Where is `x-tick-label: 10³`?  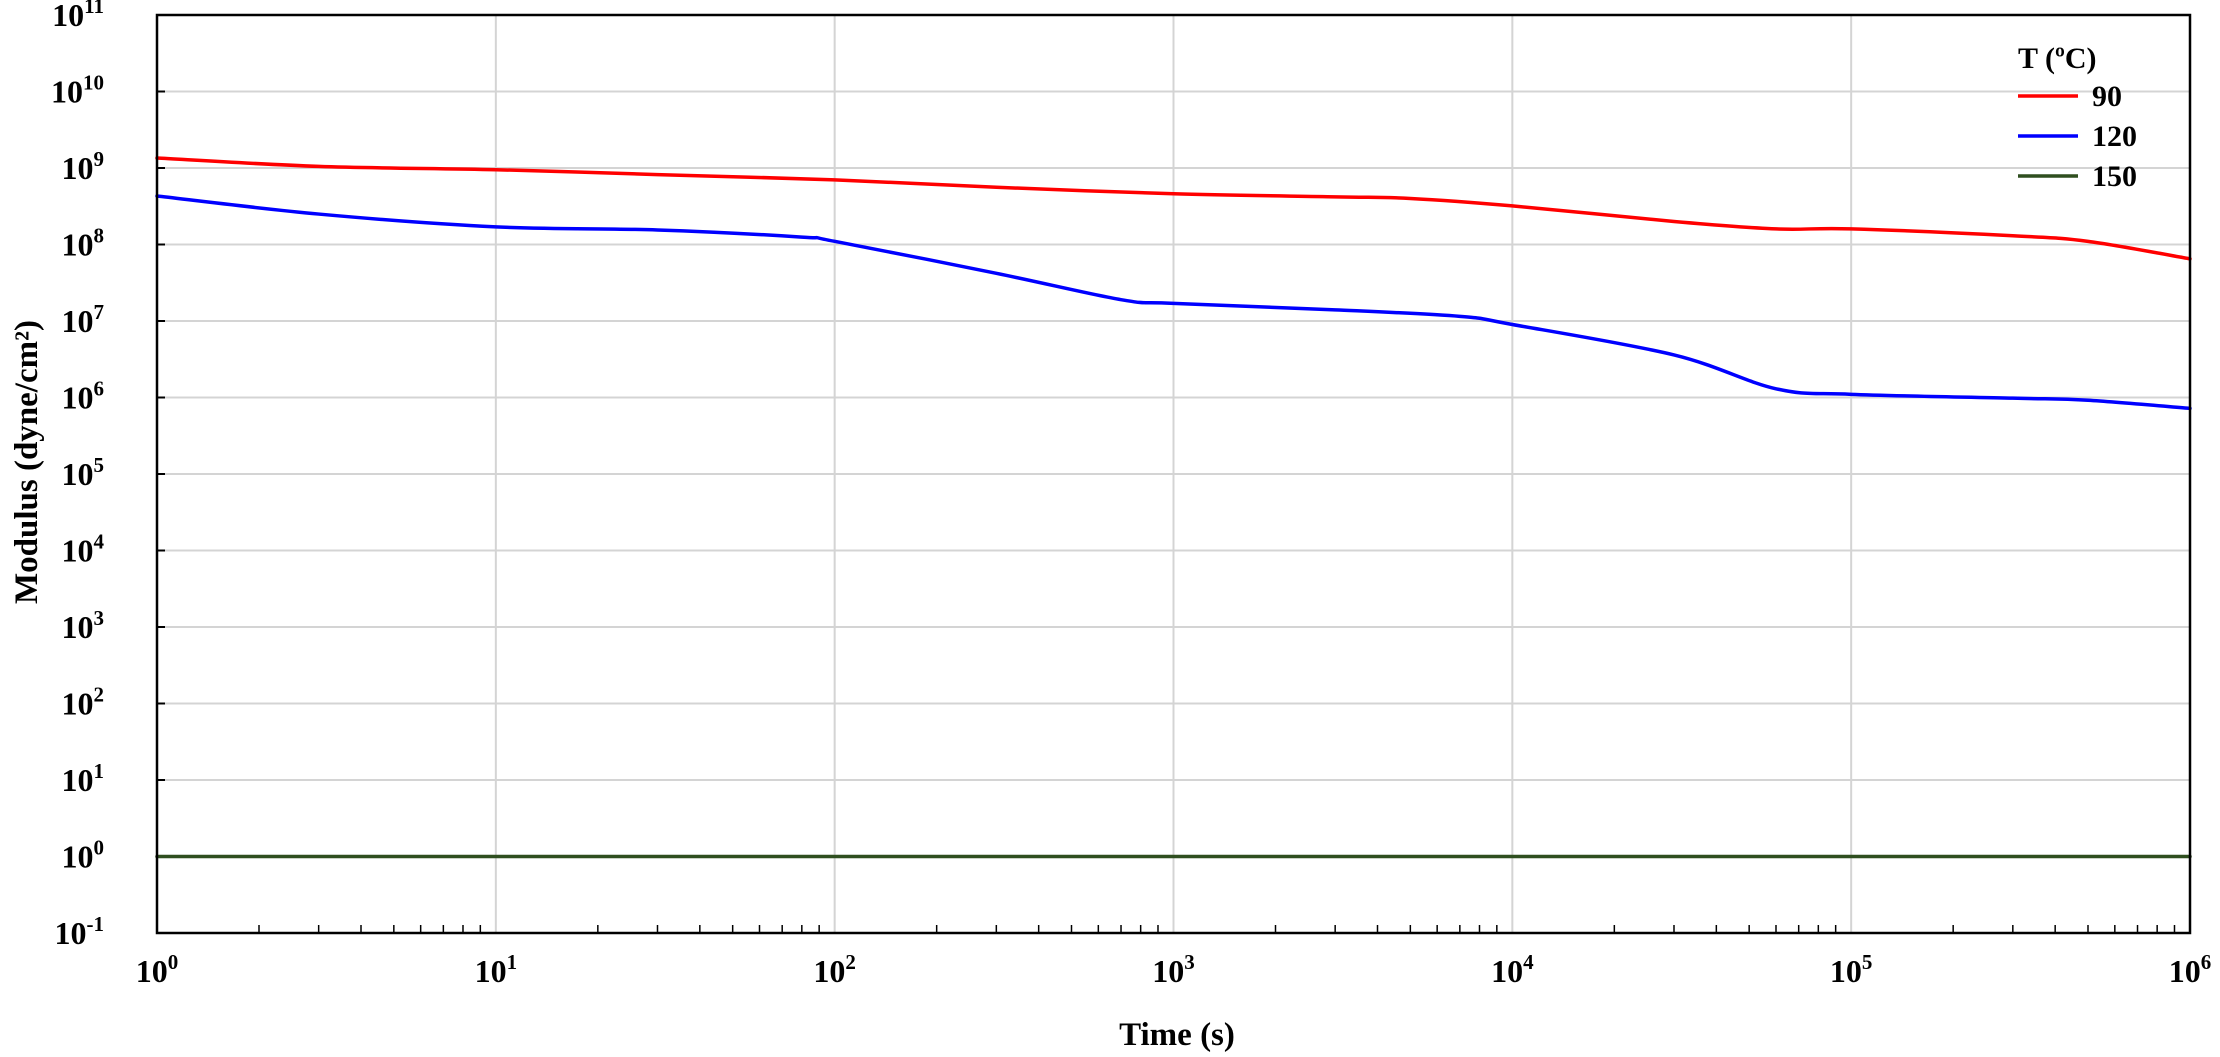
x-tick-label: 10³ is located at coordinates (1173, 969).